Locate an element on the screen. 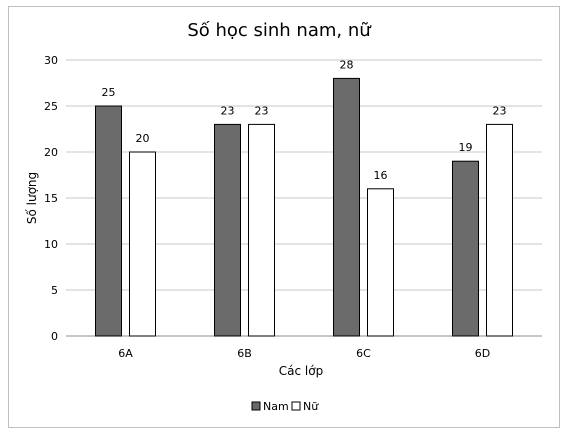  legend-swatch-Nam is located at coordinates (256, 406).